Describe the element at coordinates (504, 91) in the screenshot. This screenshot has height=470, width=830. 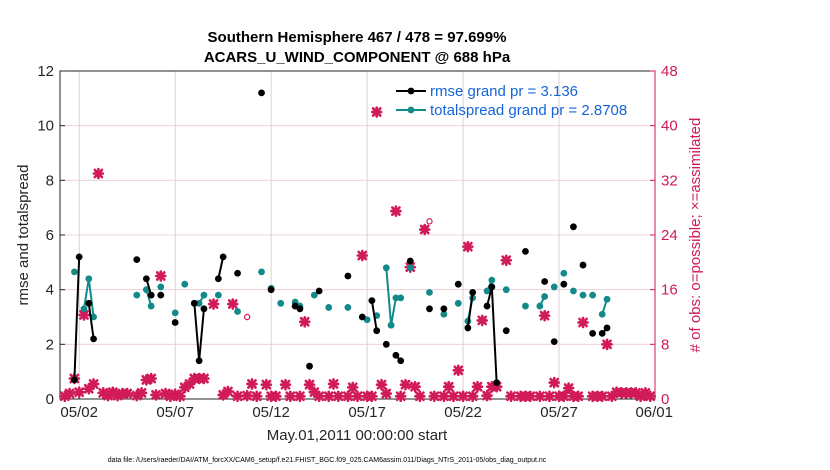
I see `legend-label: rmse grand pr = 3.136` at that location.